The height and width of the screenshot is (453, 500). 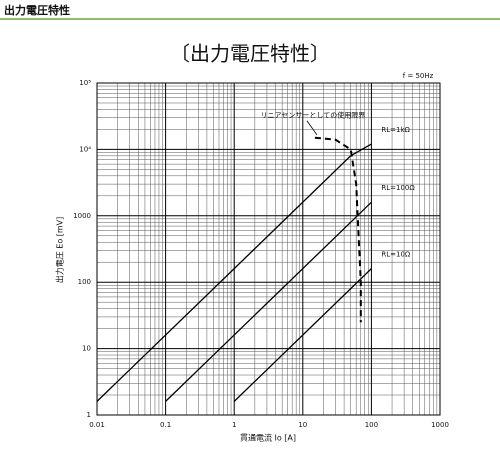 What do you see at coordinates (313, 115) in the screenshot?
I see `annotation-label: リニアセンサーとしての使用限界` at bounding box center [313, 115].